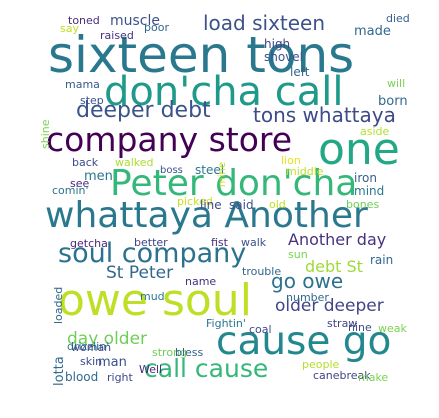  What do you see at coordinates (210, 170) in the screenshot?
I see `word: steel` at bounding box center [210, 170].